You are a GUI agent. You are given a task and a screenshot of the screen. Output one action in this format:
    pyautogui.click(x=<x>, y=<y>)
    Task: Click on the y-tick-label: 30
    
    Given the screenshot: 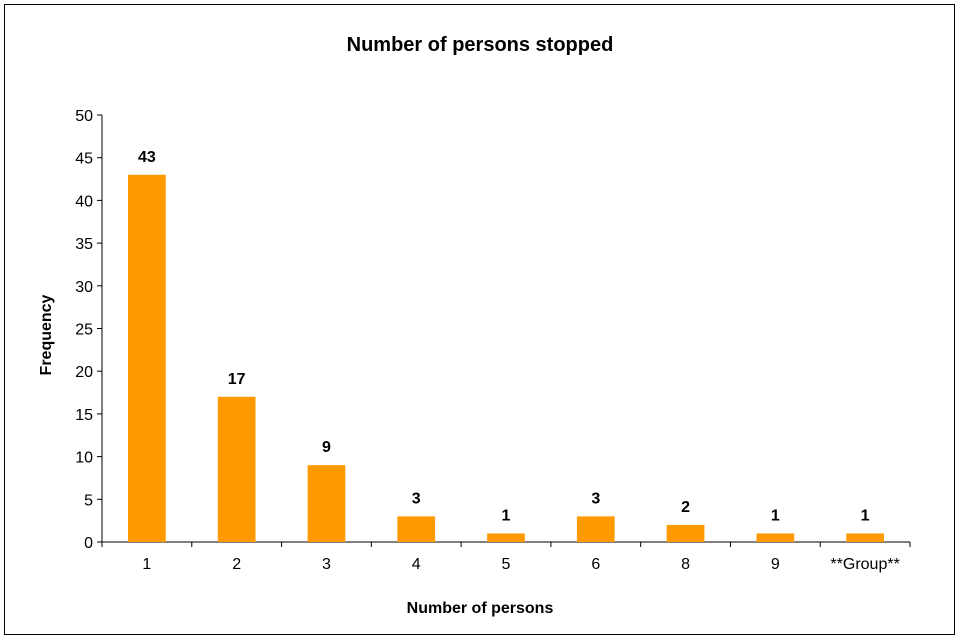 What is the action you would take?
    pyautogui.click(x=84, y=287)
    